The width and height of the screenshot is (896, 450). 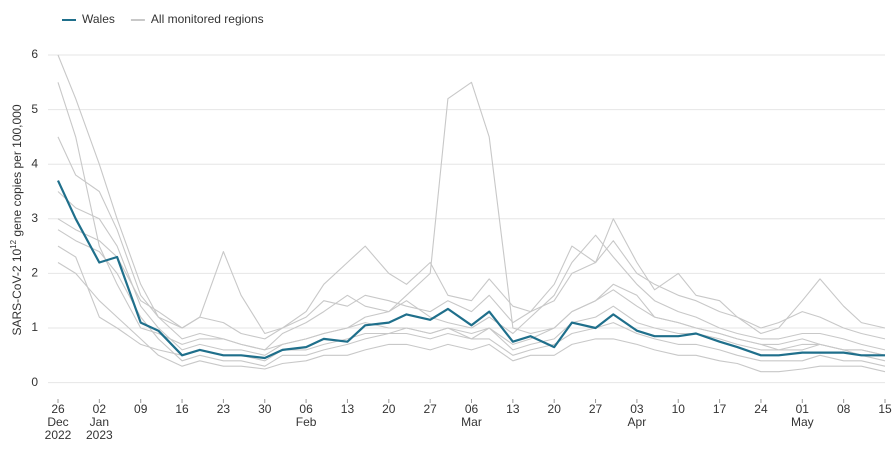 What do you see at coordinates (34, 109) in the screenshot?
I see `y-tick-label: 5` at bounding box center [34, 109].